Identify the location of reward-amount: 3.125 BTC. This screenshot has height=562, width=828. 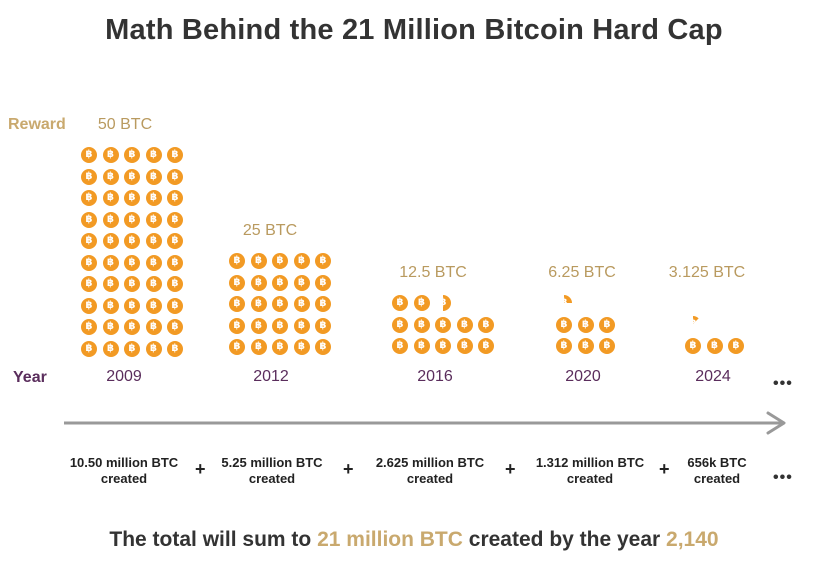
(707, 272).